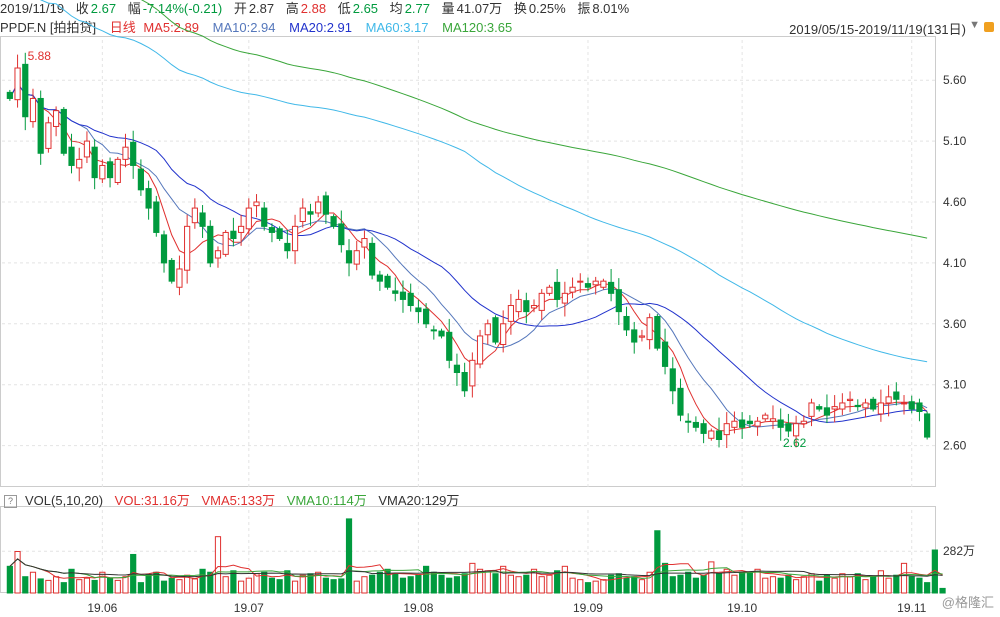 The width and height of the screenshot is (1000, 617). Describe the element at coordinates (955, 141) in the screenshot. I see `price-tick-label: 5.10` at that location.